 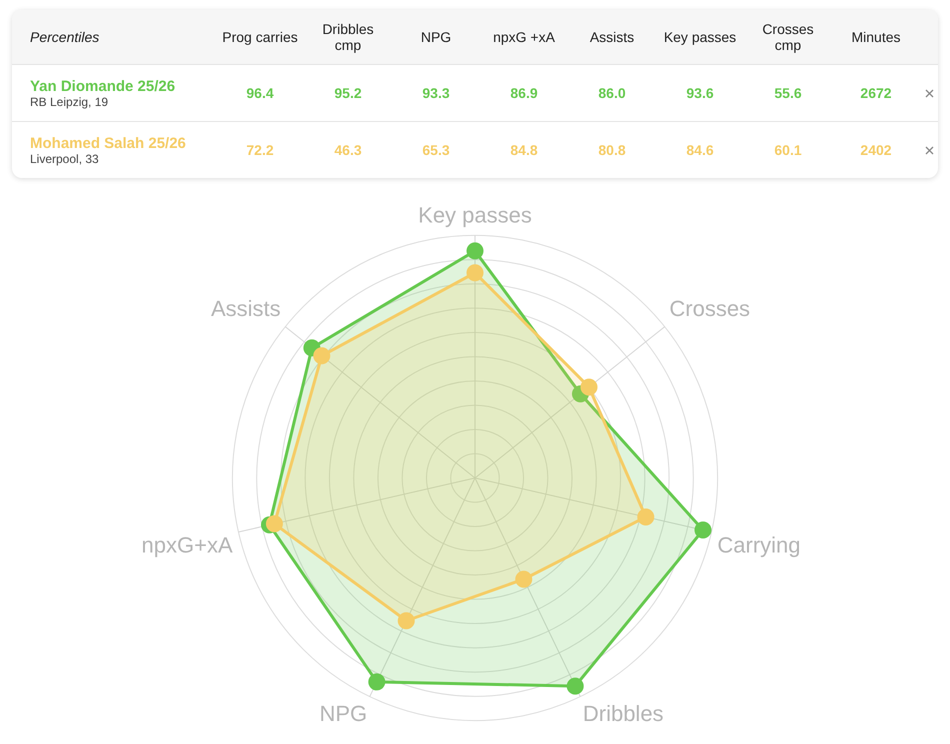 I want to click on data-label: 86.9, so click(x=524, y=93).